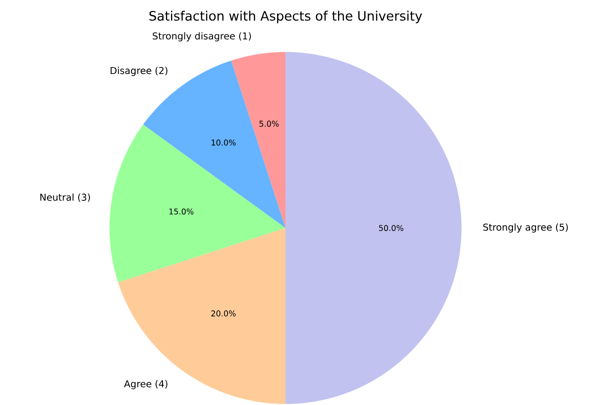 The width and height of the screenshot is (612, 405). What do you see at coordinates (201, 37) in the screenshot?
I see `slice-label: Strongly disagree (1)` at bounding box center [201, 37].